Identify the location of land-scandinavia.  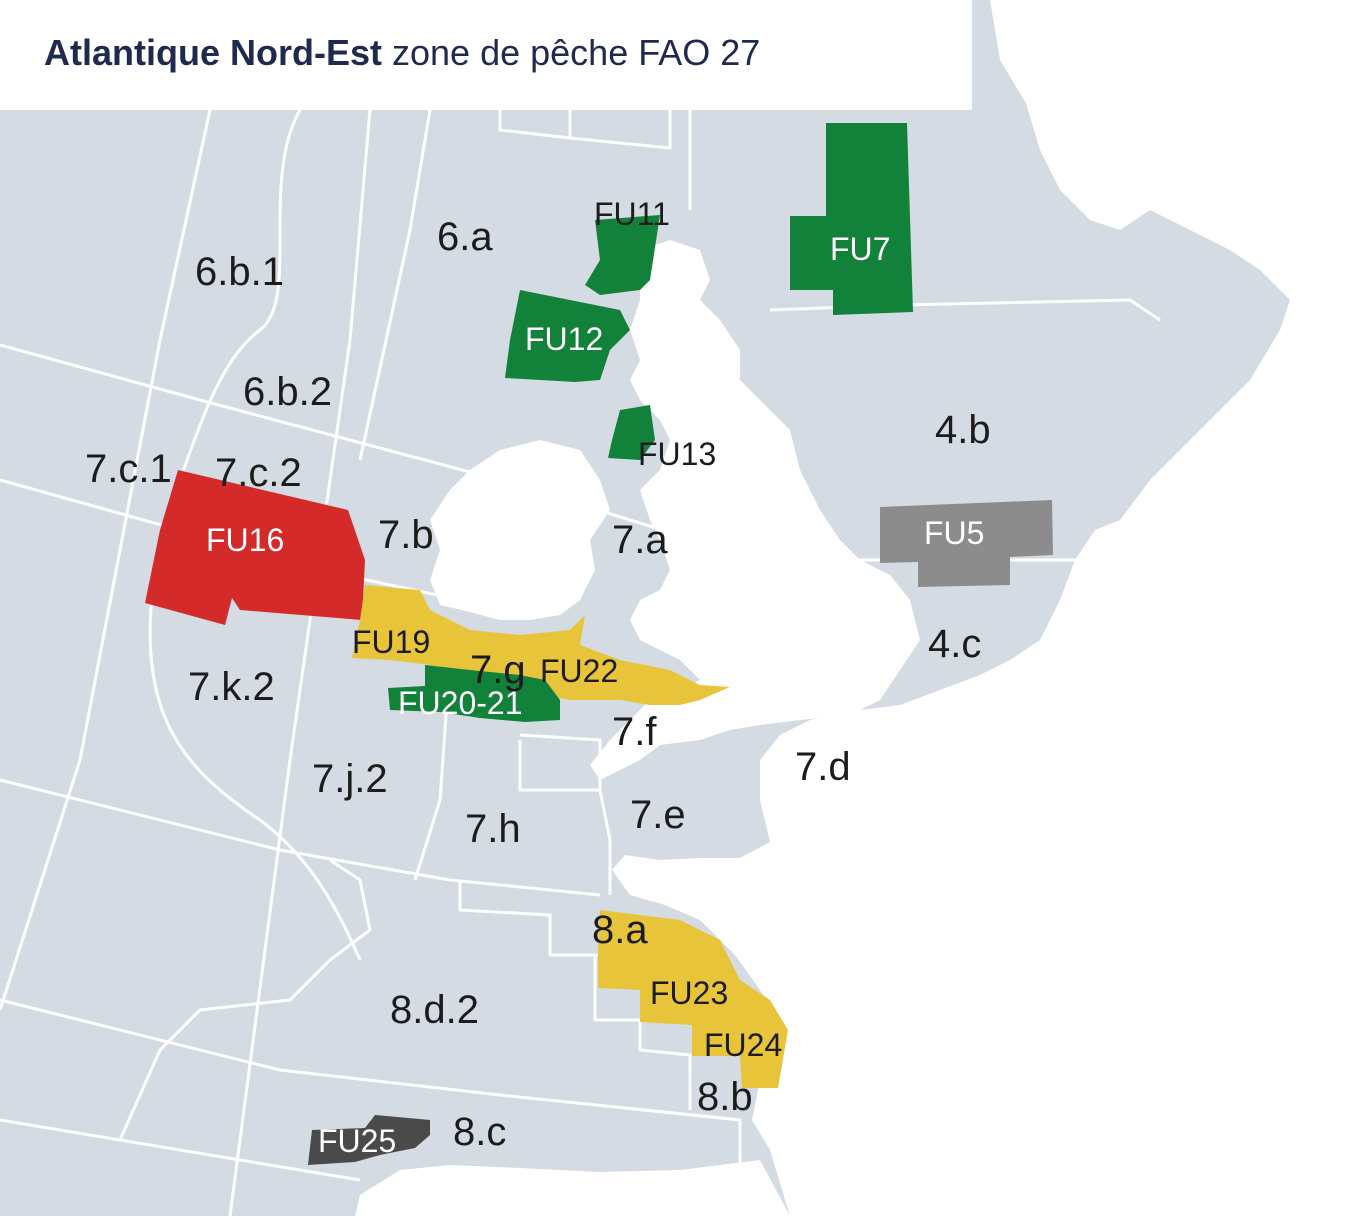
(1130, 115).